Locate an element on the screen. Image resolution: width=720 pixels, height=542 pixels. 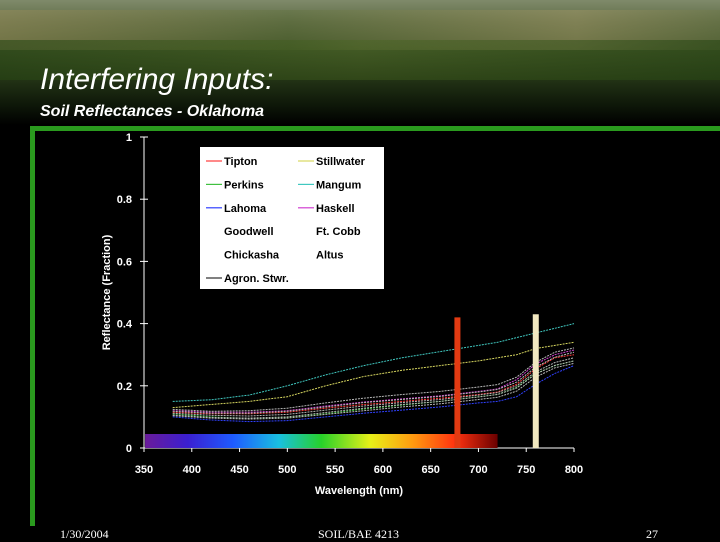
legend-label: Altus is located at coordinates (330, 256).